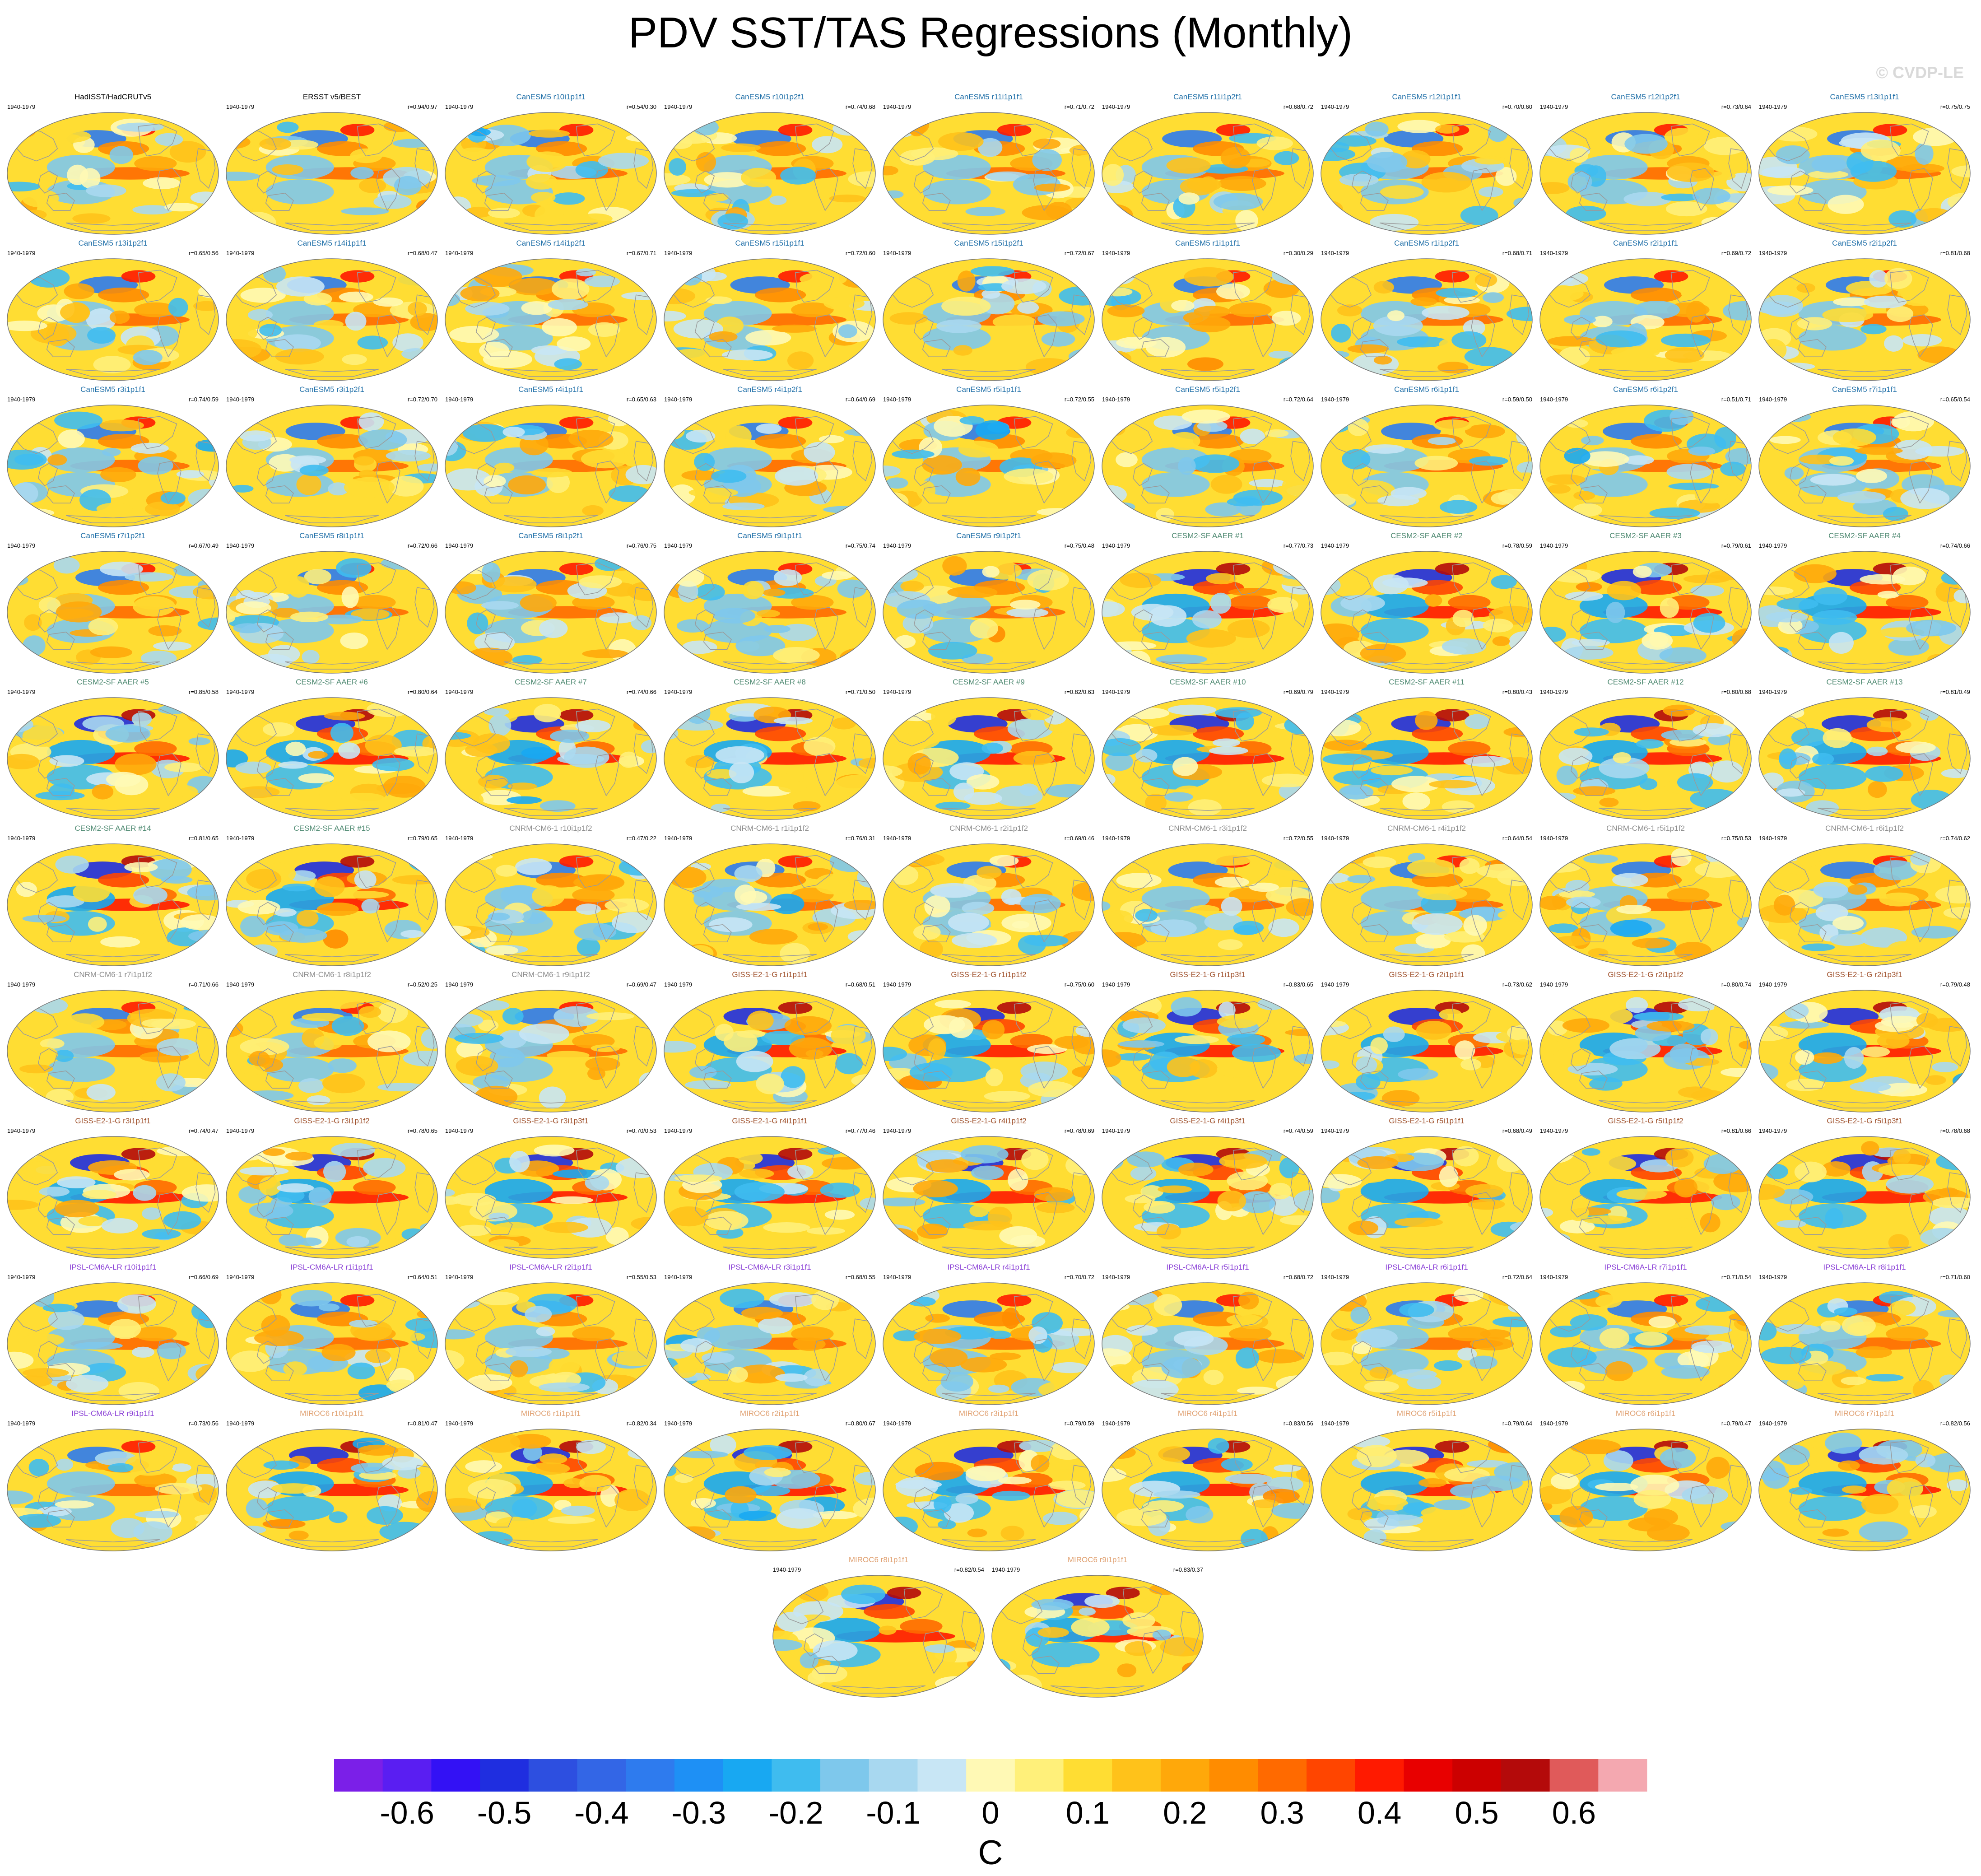 The width and height of the screenshot is (1981, 1876). Describe the element at coordinates (641, 838) in the screenshot. I see `panel-correlation: r=0.47/0.22` at that location.